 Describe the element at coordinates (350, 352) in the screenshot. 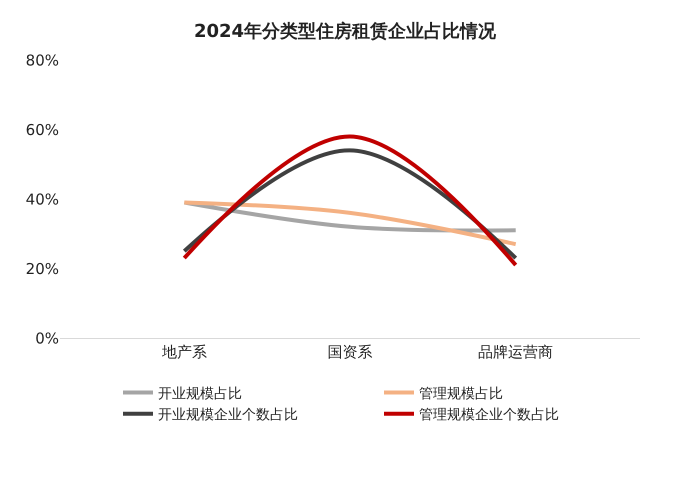

I see `x-tick-label: 国资系` at that location.